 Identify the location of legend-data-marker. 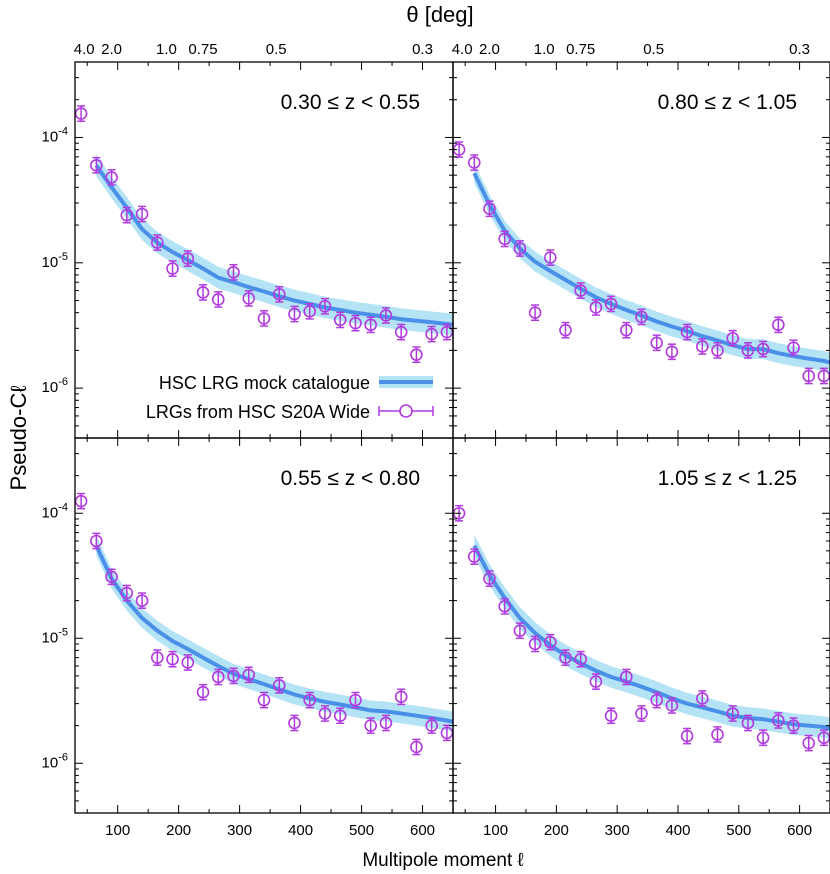
(406, 411).